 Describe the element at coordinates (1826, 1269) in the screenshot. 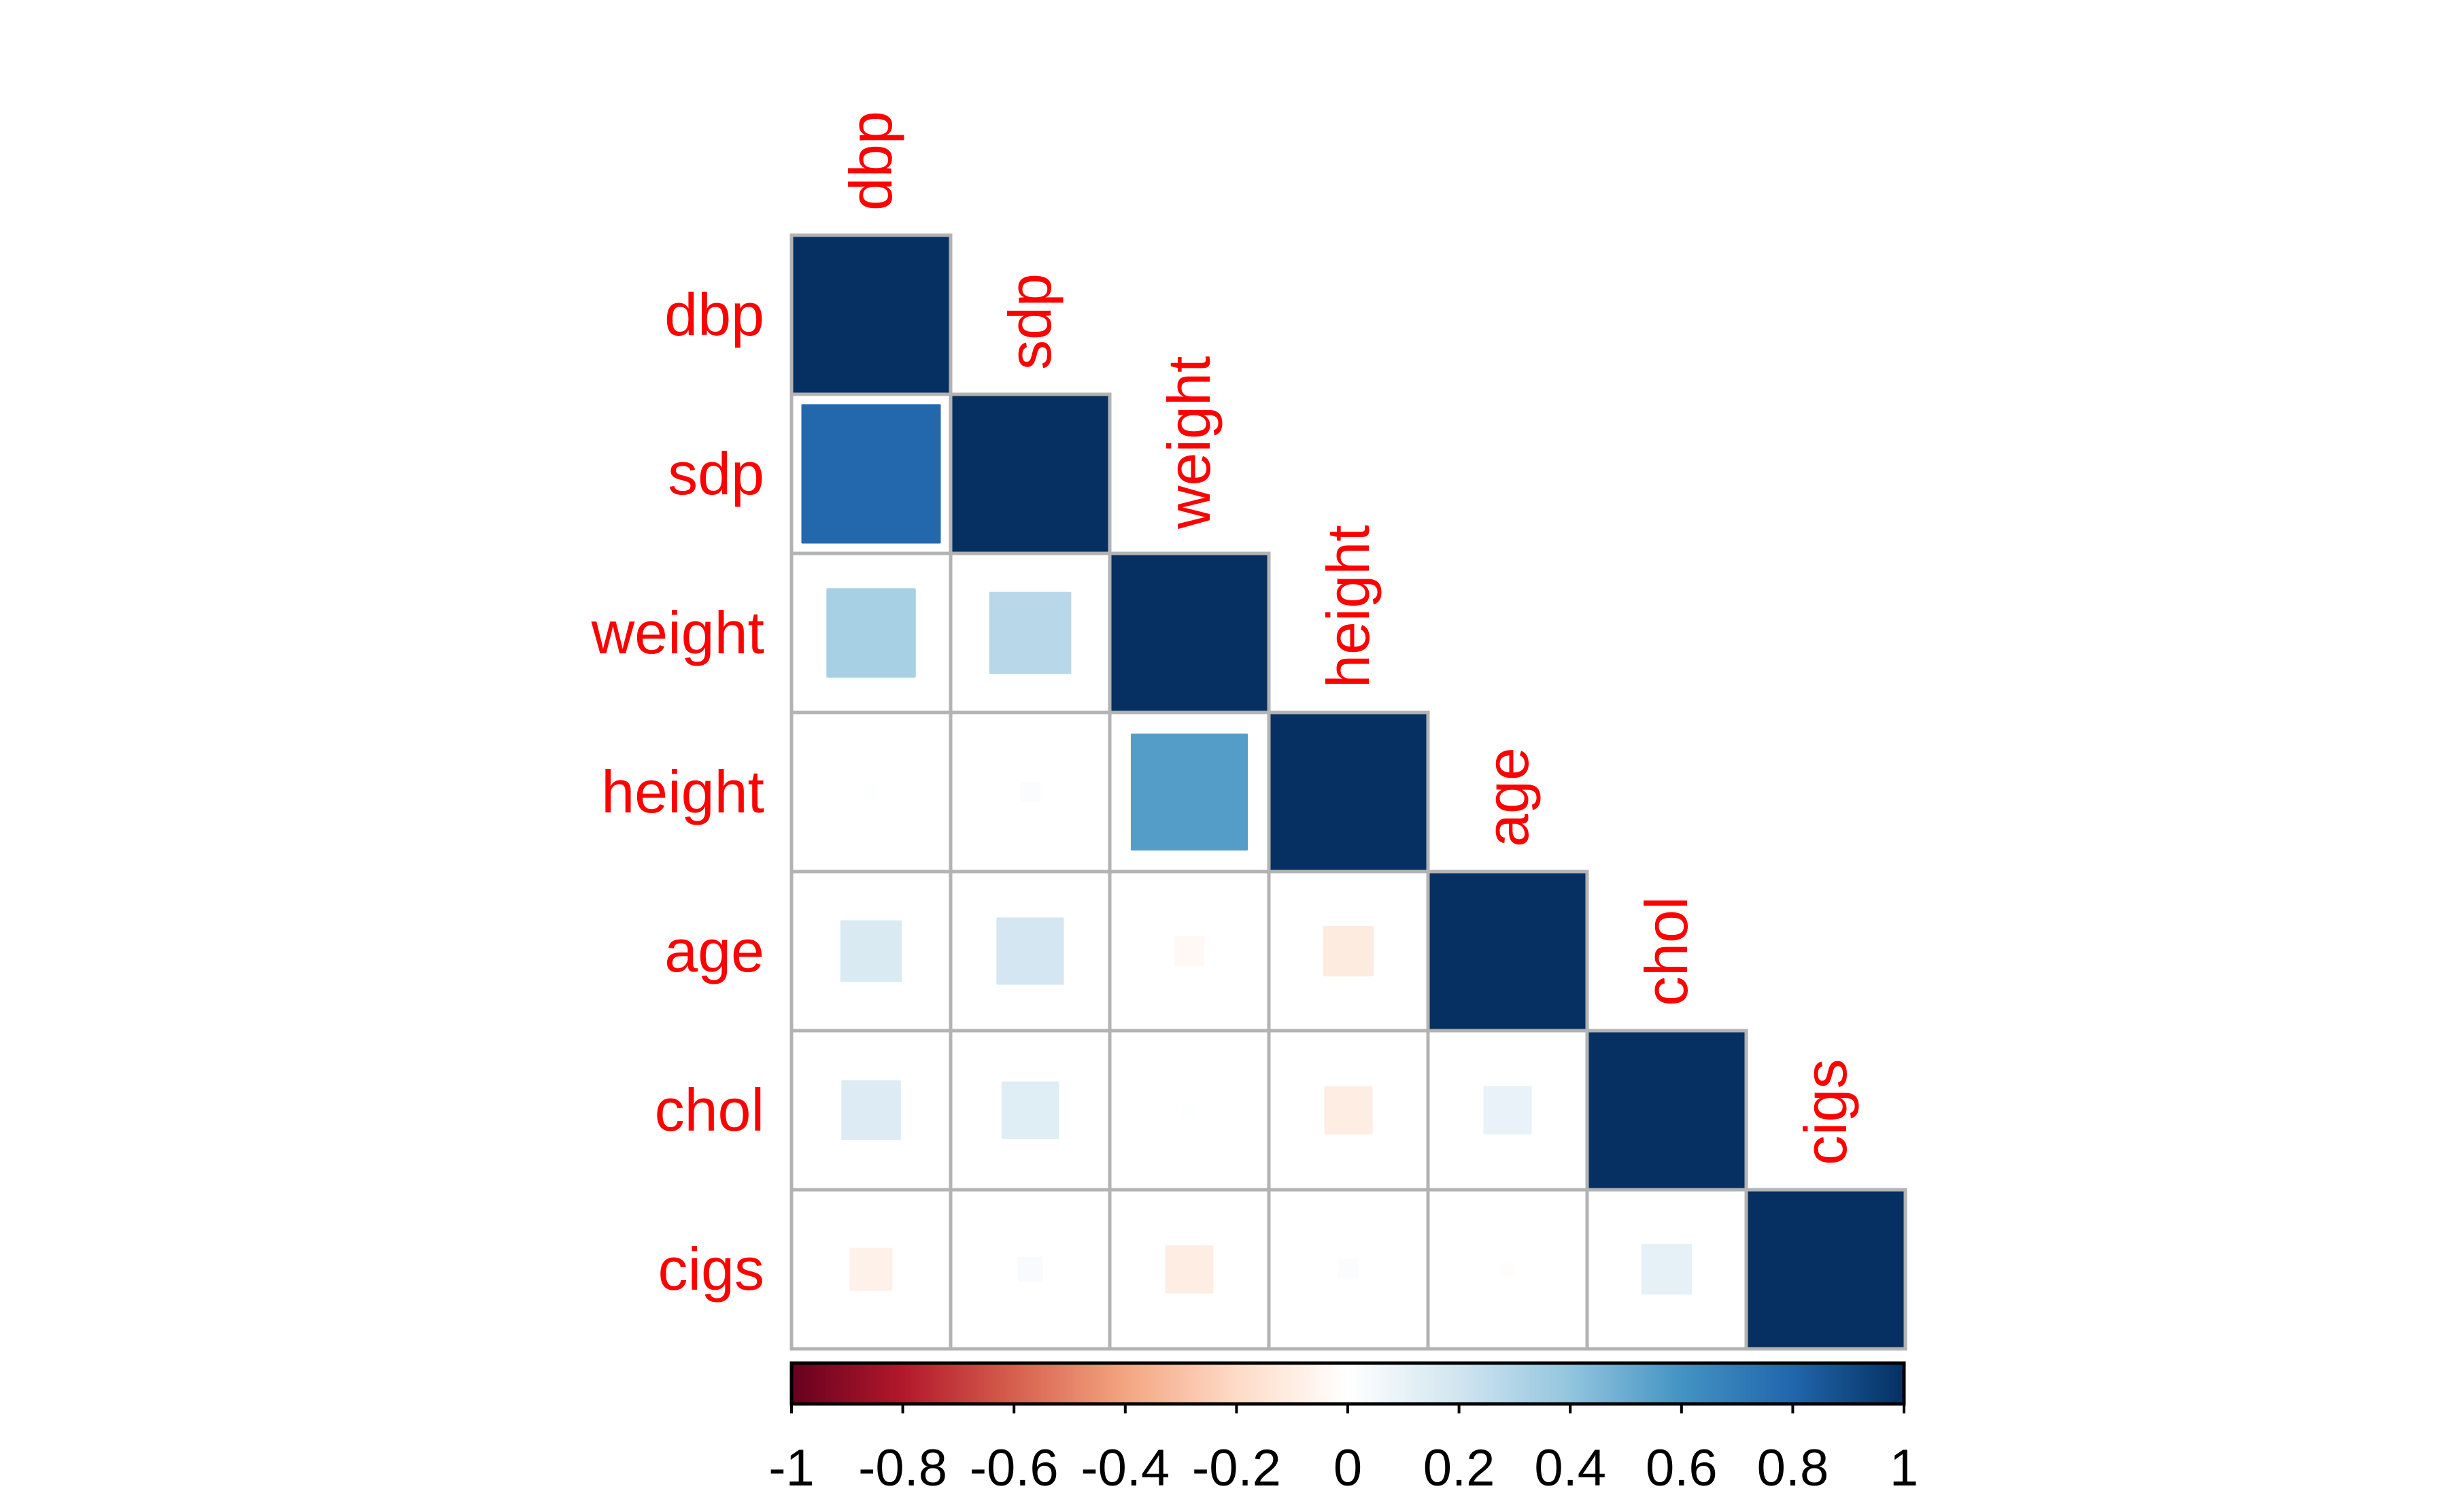

I see `correlation-square-cigs-cigs` at that location.